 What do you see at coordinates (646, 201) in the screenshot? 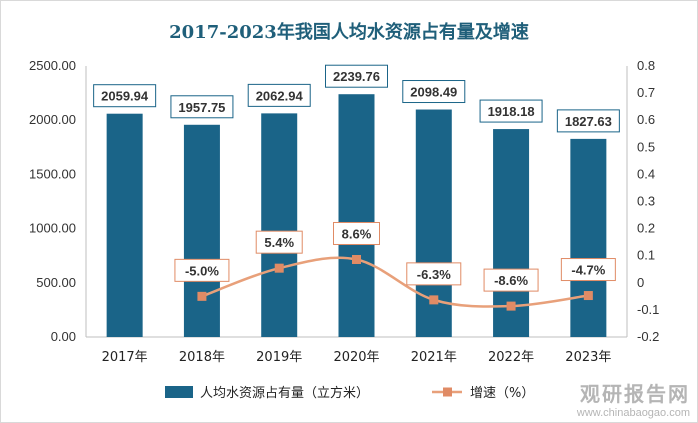
I see `y-right-tick-label: 0.3` at bounding box center [646, 201].